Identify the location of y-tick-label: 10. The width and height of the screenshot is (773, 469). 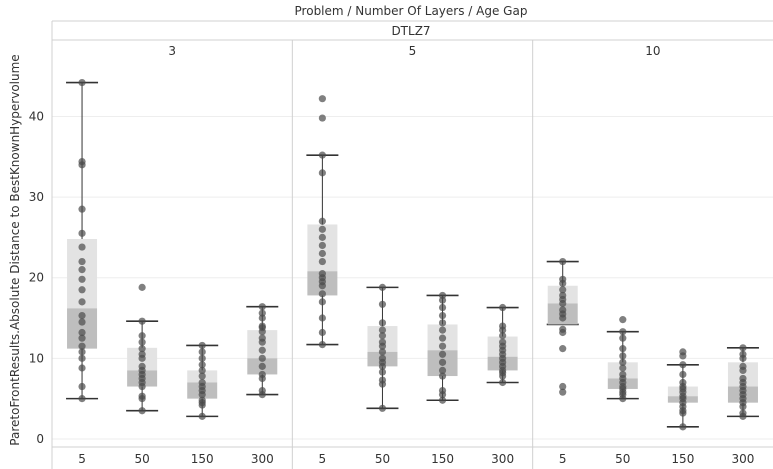
(36, 358).